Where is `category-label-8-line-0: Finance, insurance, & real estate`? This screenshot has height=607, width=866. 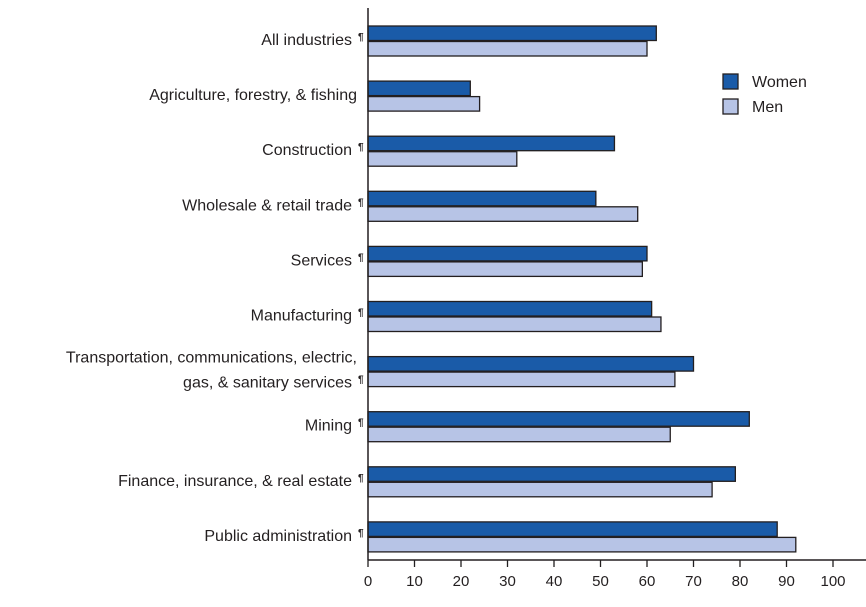
category-label-8-line-0: Finance, insurance, & real estate is located at coordinates (235, 481).